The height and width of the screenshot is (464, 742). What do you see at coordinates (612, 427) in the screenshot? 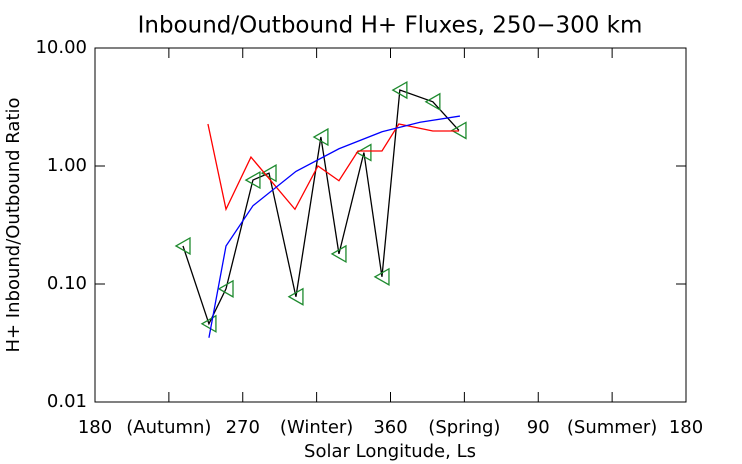
I see `x-tick-label: (Summer)` at bounding box center [612, 427].